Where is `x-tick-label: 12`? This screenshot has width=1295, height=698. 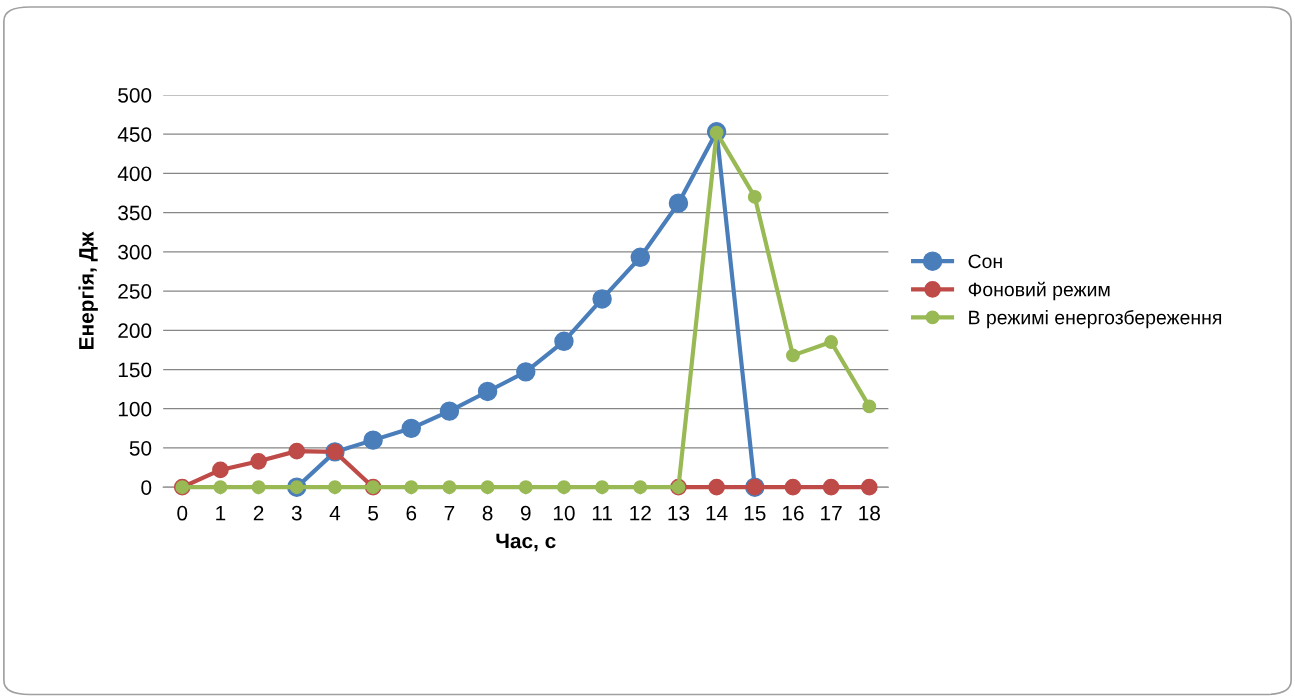
x-tick-label: 12 is located at coordinates (640, 513).